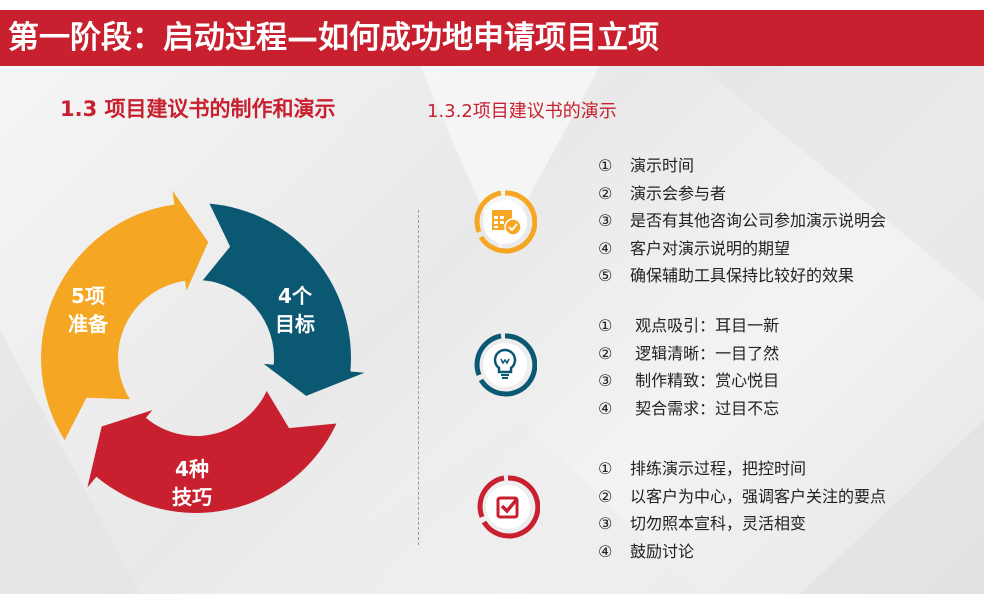 This screenshot has height=594, width=984. What do you see at coordinates (705, 325) in the screenshot?
I see `item-text: 观点吸引：耳目一新` at bounding box center [705, 325].